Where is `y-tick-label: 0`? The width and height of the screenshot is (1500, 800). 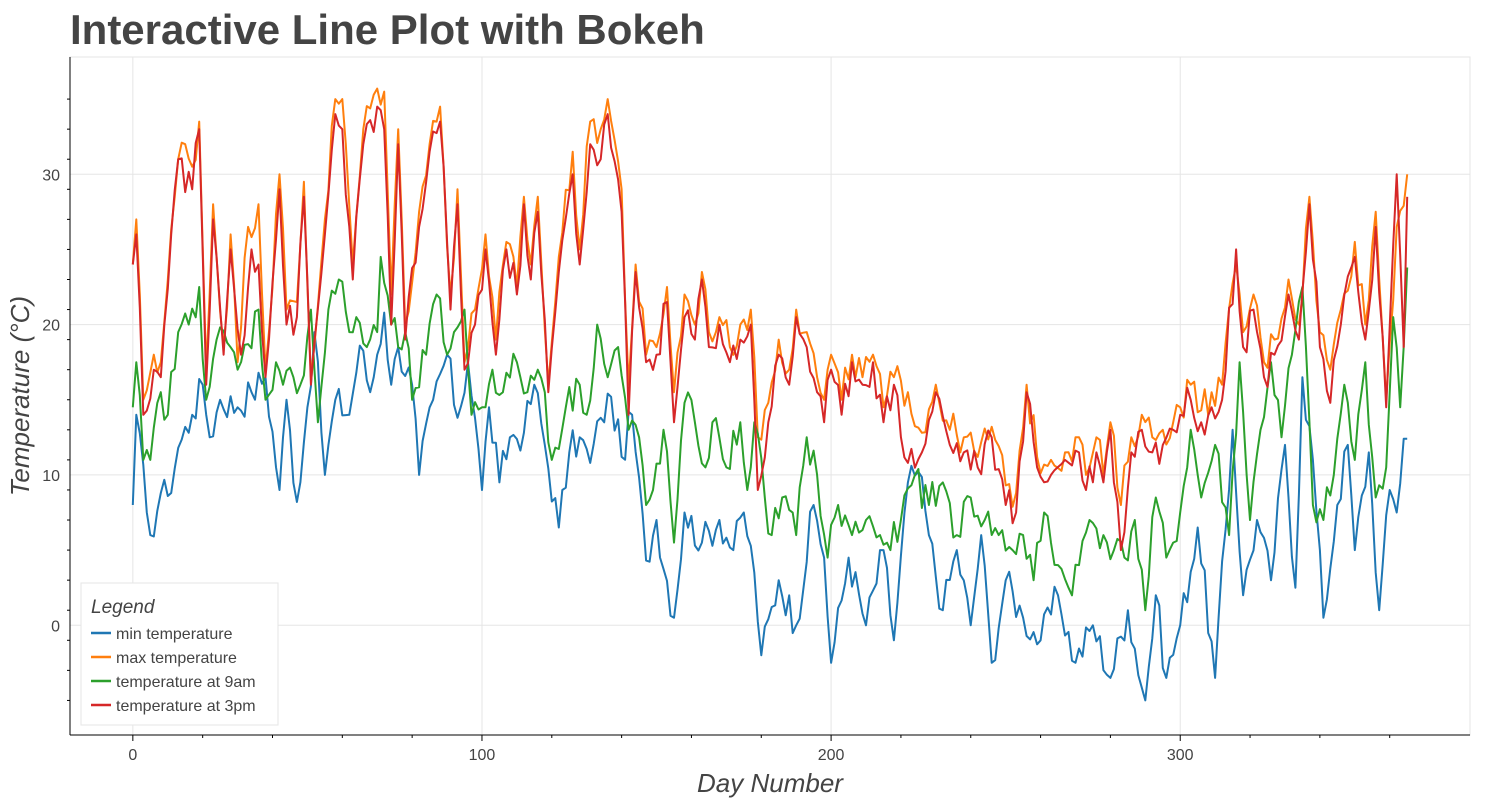 y-tick-label: 0 is located at coordinates (55, 626).